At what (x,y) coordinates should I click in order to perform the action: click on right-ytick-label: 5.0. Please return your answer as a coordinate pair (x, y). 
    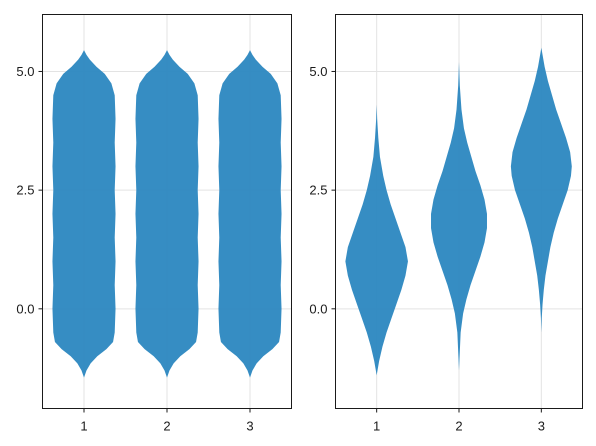
    Looking at the image, I should click on (318, 71).